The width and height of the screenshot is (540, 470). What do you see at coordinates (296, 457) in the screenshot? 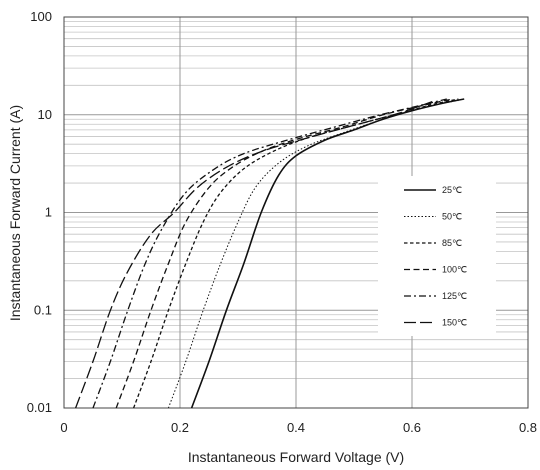
I see `x-axis-label: Instantaneous Forward Voltage (V)` at bounding box center [296, 457].